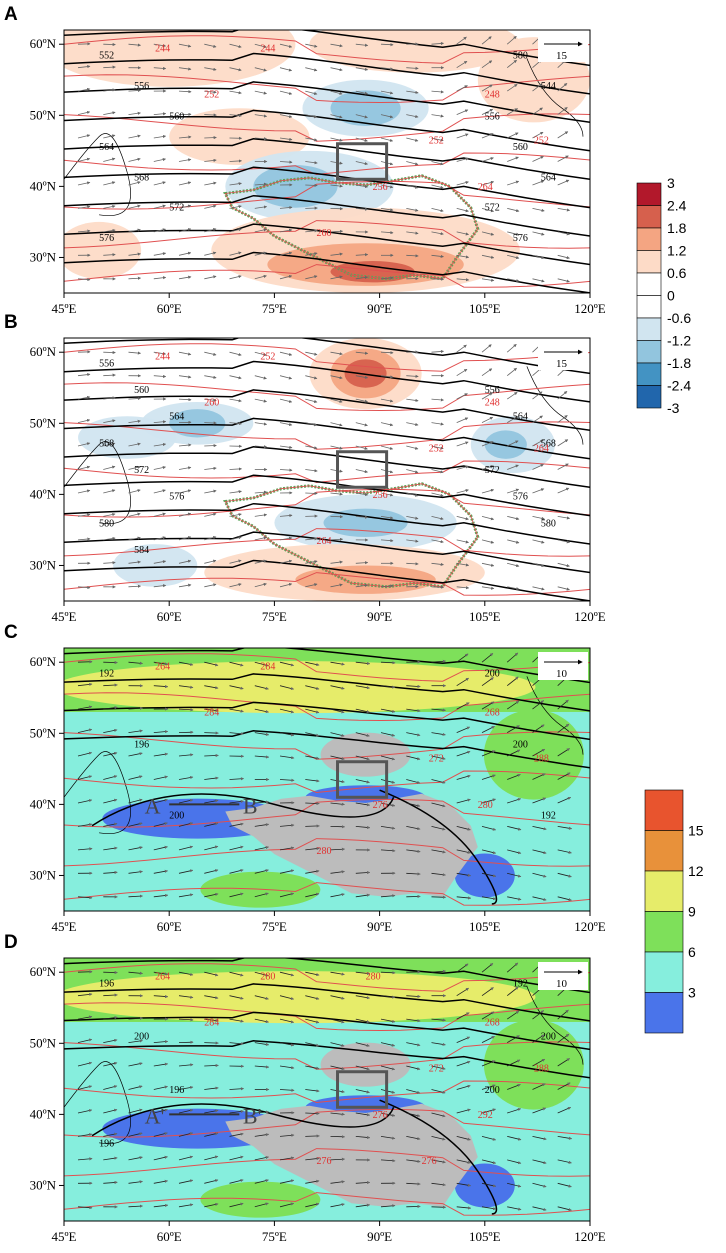 This screenshot has height=1253, width=726. Describe the element at coordinates (485, 1236) in the screenshot. I see `lon-tick-label: 105ºE` at that location.